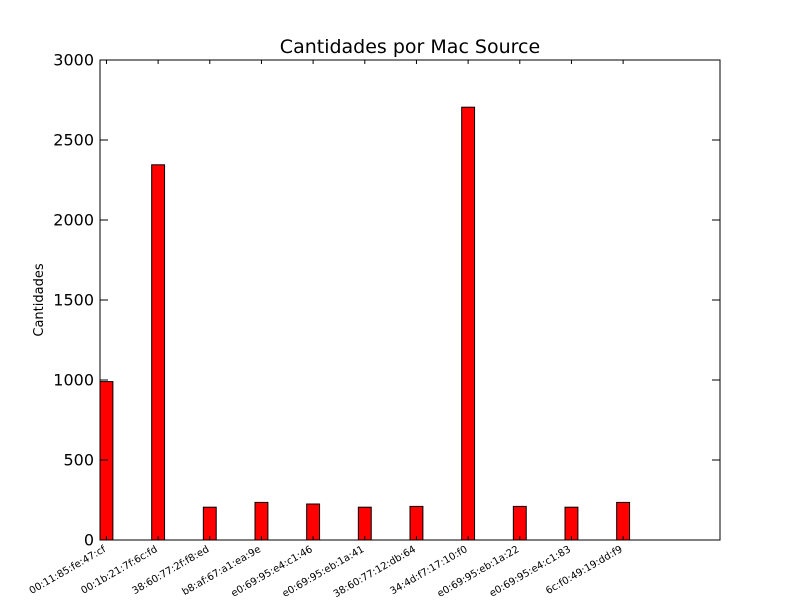 The width and height of the screenshot is (800, 600). Describe the element at coordinates (73, 380) in the screenshot. I see `y-tick-label-2: 1000` at that location.